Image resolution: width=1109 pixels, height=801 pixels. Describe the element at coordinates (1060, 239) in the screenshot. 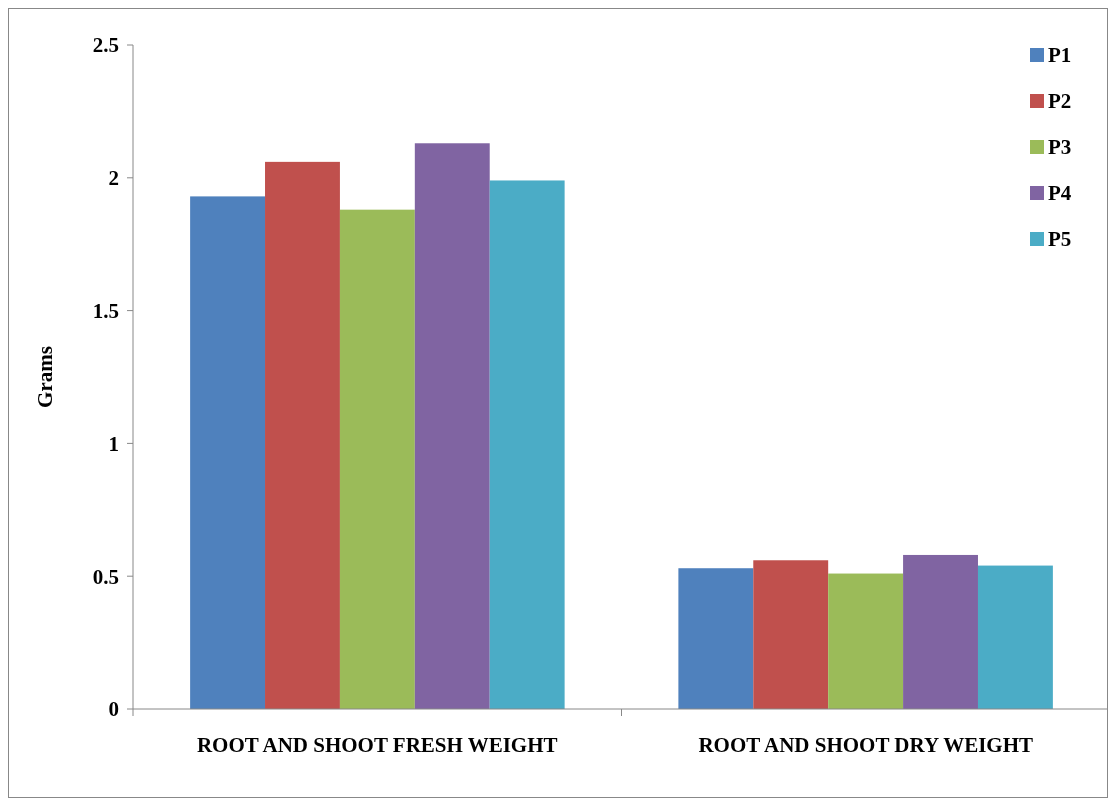

I see `legend-label: P5` at that location.